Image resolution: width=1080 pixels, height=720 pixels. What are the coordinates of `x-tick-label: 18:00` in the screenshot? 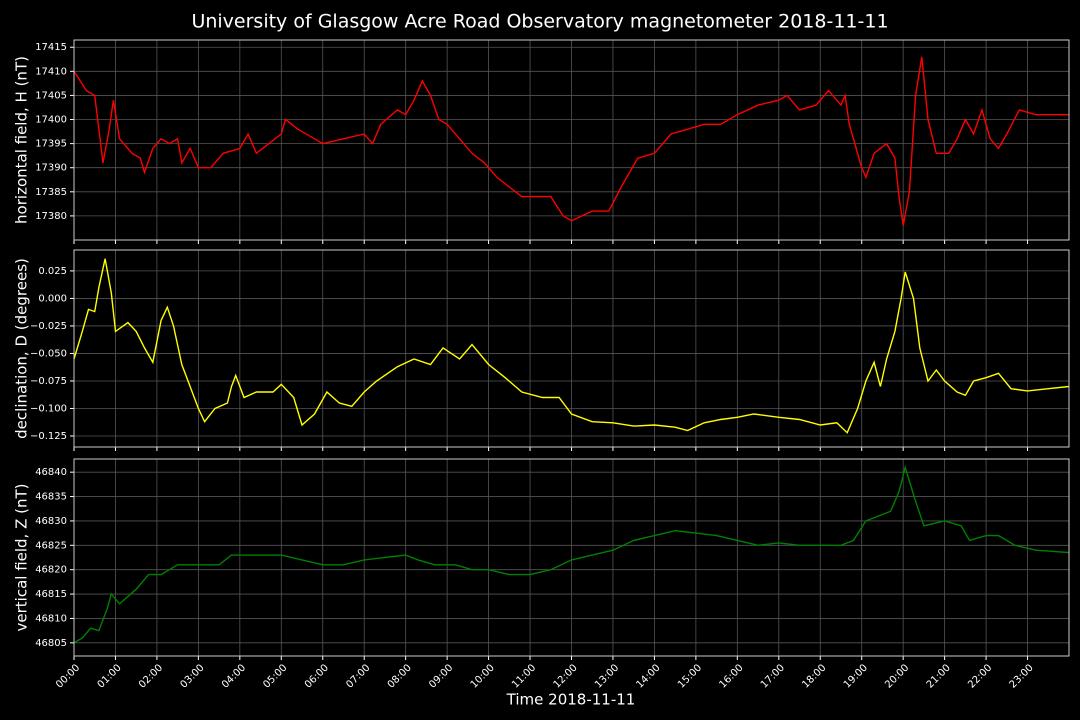 It's located at (814, 676).